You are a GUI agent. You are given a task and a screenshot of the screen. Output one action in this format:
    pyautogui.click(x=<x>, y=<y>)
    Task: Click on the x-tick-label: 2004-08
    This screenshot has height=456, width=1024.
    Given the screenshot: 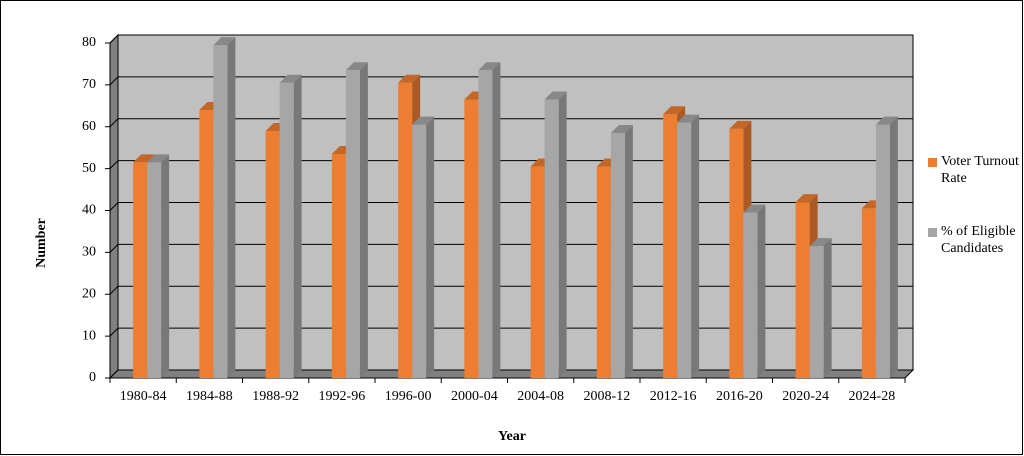 What is the action you would take?
    pyautogui.click(x=540, y=396)
    